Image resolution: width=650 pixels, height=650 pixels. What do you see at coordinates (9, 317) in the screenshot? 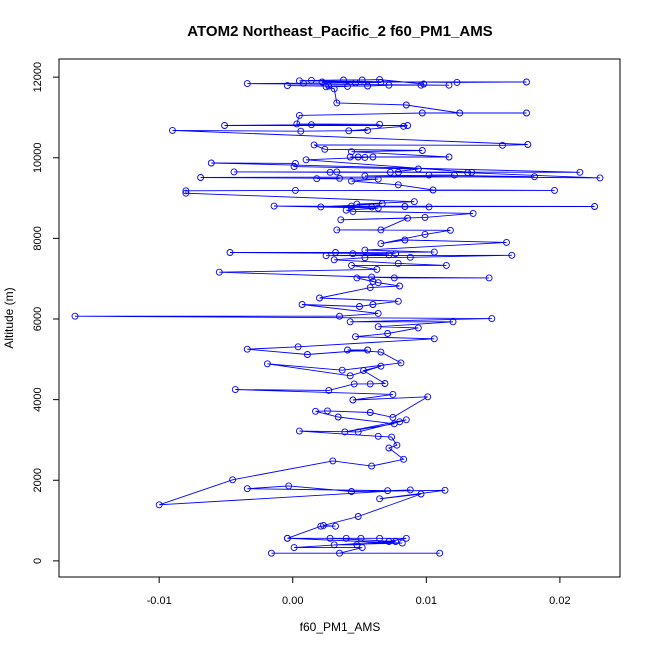
I see `y-axis-label: Altitude (m)` at bounding box center [9, 317].